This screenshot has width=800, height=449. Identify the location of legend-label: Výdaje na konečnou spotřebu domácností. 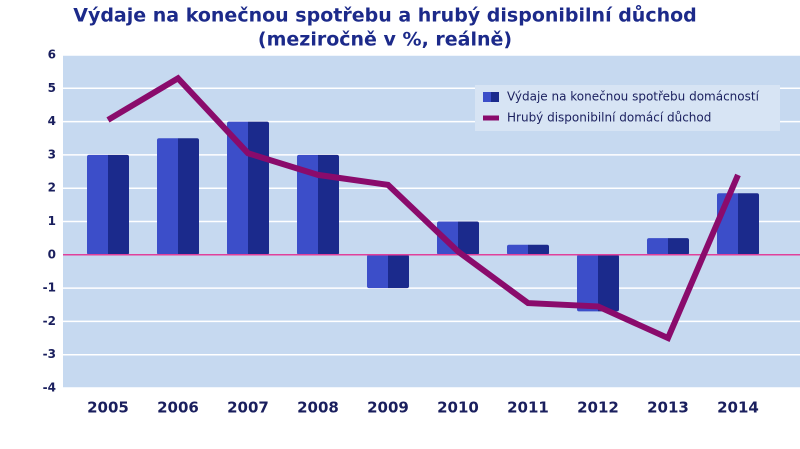
(633, 97).